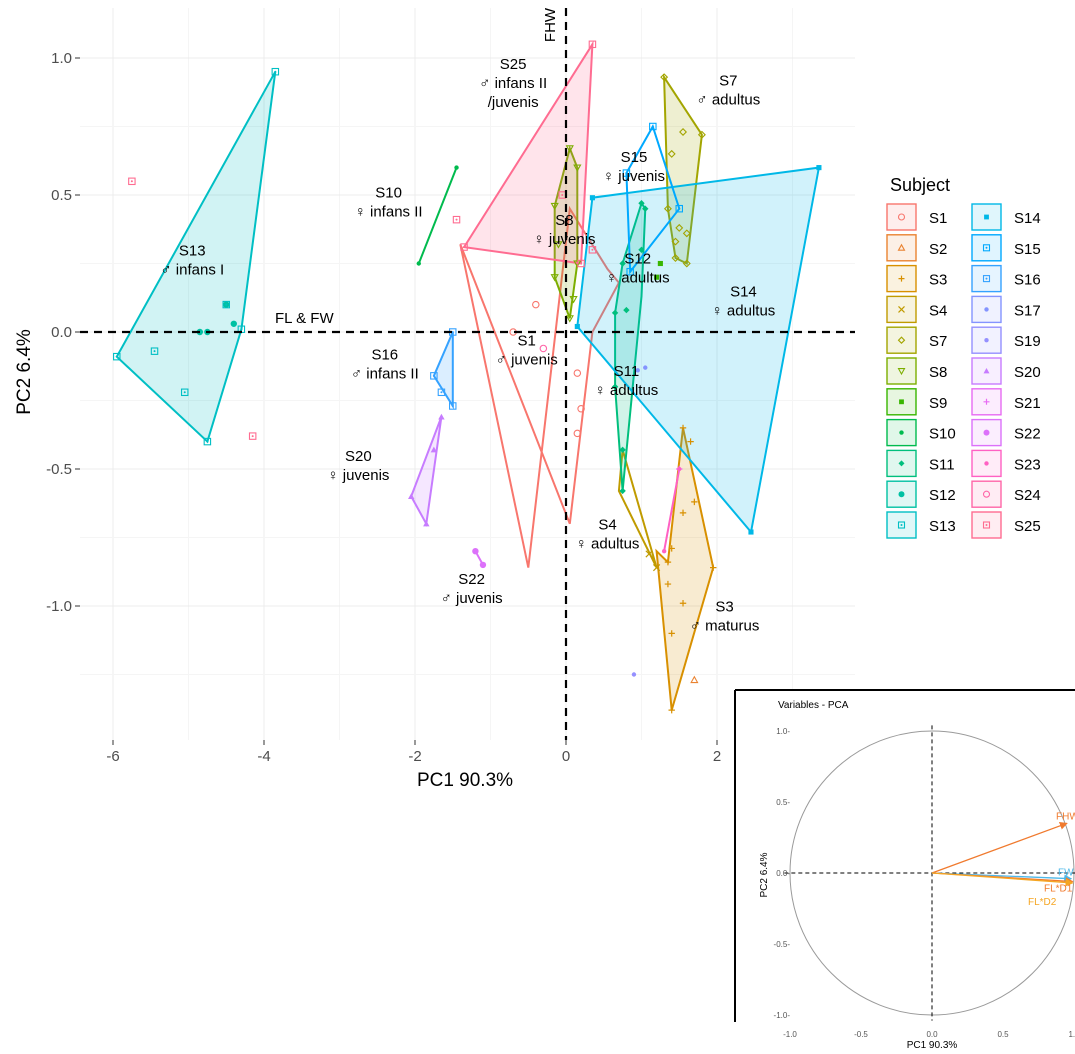 This screenshot has height=1054, width=1075. I want to click on inset-x-tick-label: 0.0, so click(932, 1034).